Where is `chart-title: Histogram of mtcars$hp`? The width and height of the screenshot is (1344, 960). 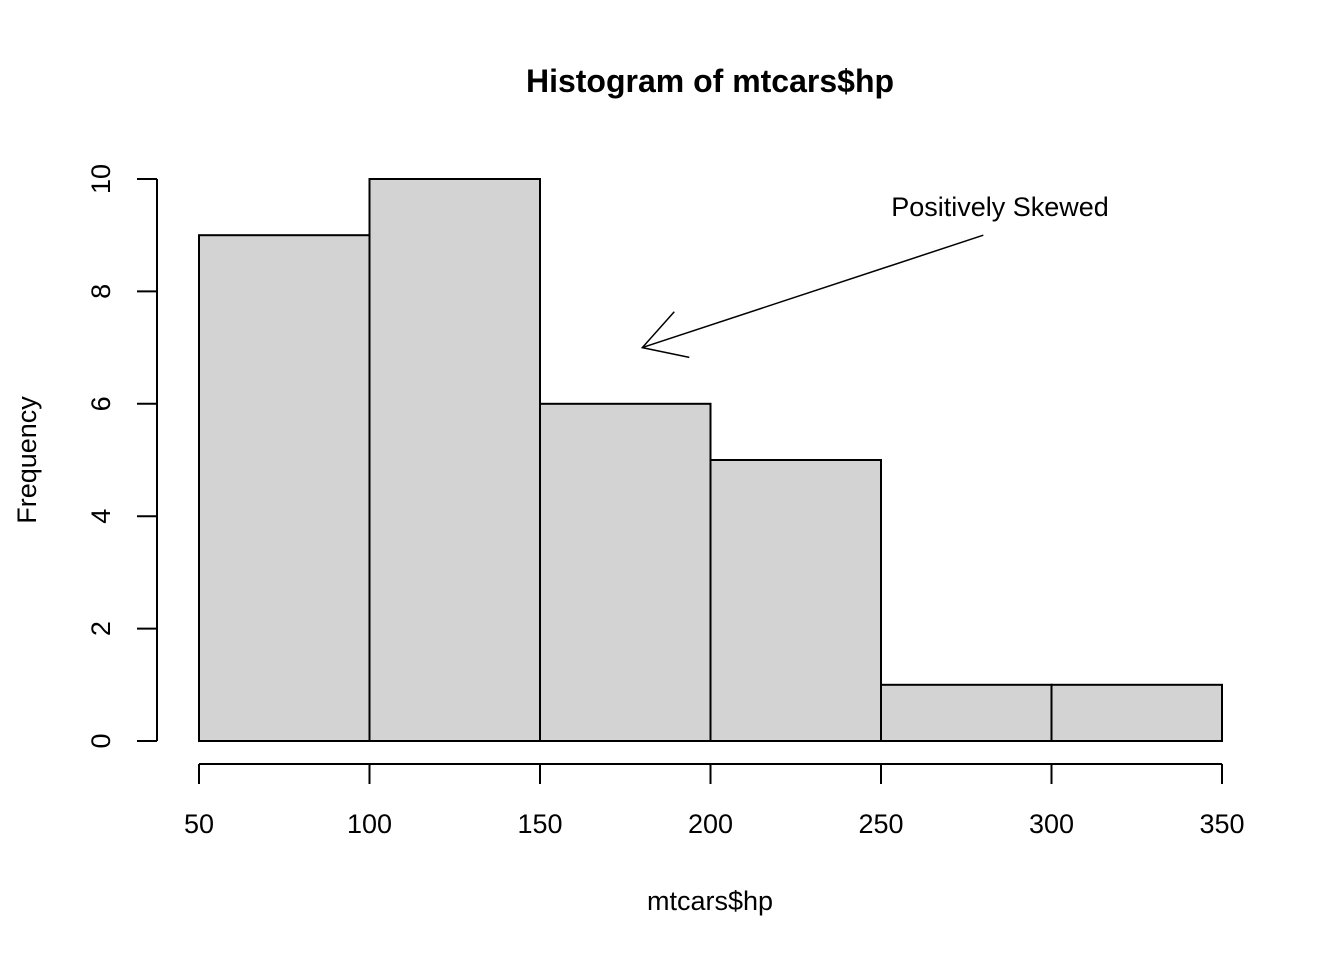 chart-title: Histogram of mtcars$hp is located at coordinates (710, 81).